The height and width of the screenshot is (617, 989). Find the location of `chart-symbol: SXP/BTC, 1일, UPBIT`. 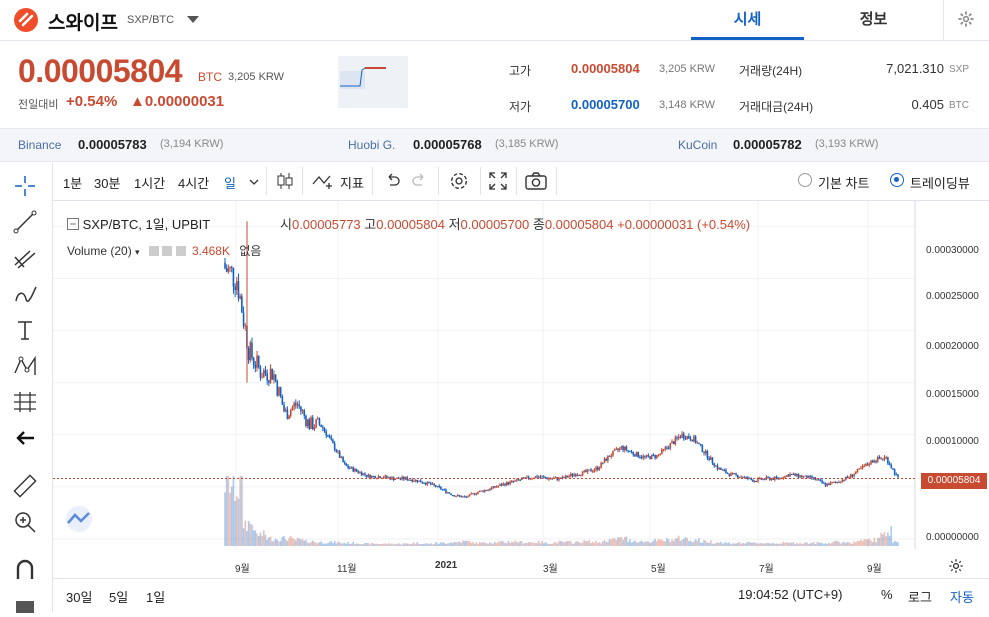

chart-symbol: SXP/BTC, 1일, UPBIT is located at coordinates (146, 224).